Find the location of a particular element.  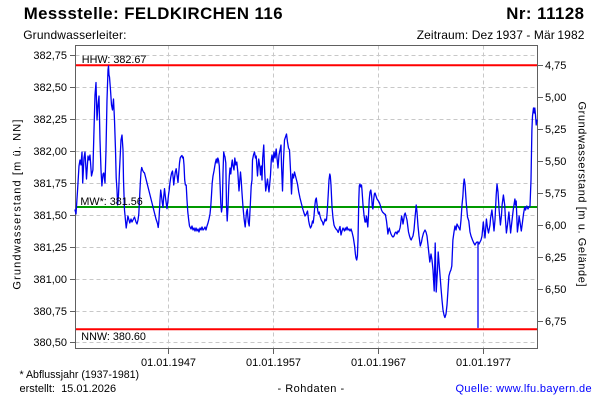

svg-text:Grundwasserstand [m u. Gelände: Grundwasserstand [m u. Gelände] is located at coordinates (582, 194).